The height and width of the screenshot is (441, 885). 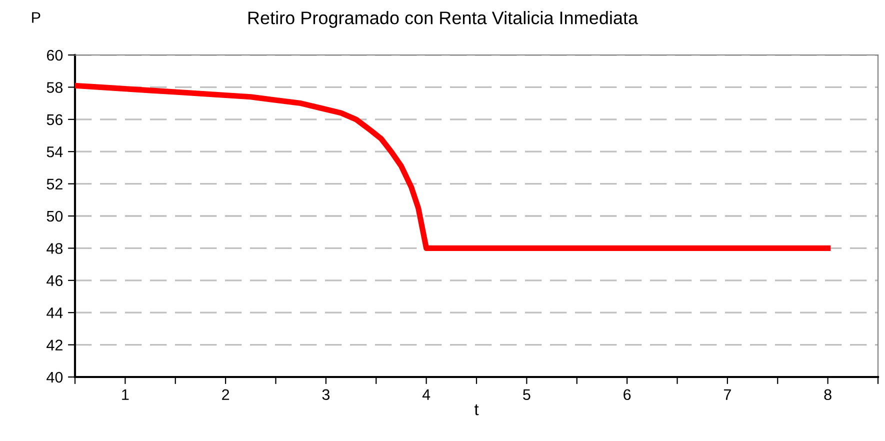 I want to click on x-axis-title: t, so click(x=476, y=410).